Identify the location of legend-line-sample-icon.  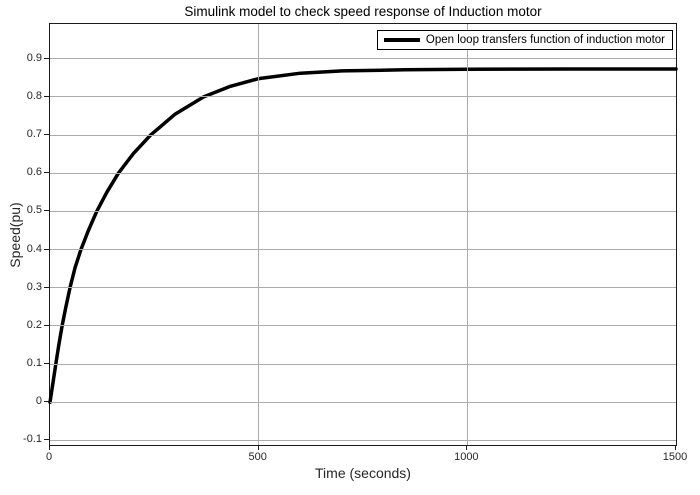
(401, 40).